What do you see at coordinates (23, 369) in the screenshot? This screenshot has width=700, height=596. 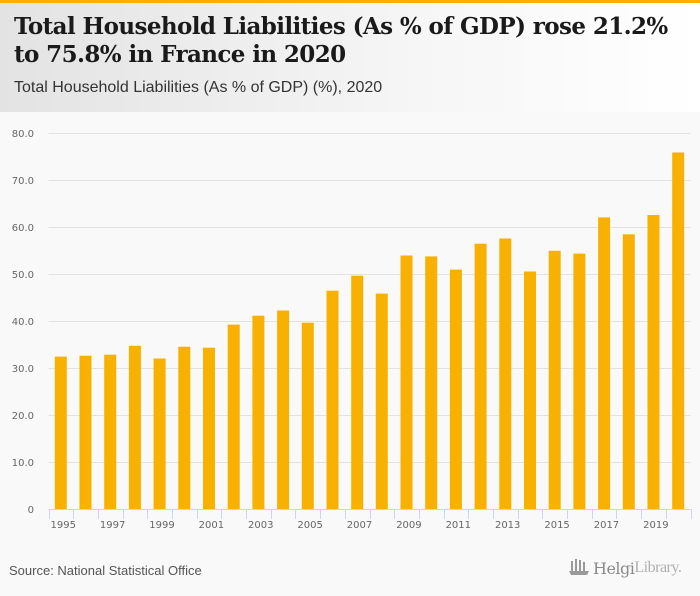 I see `y-tick-label: 30.0` at bounding box center [23, 369].